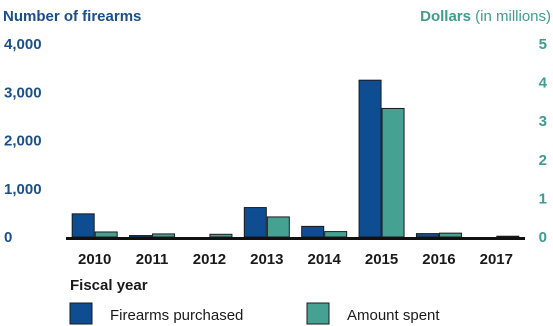 The width and height of the screenshot is (553, 326). What do you see at coordinates (23, 44) in the screenshot?
I see `left-tick-label: 4,000` at bounding box center [23, 44].